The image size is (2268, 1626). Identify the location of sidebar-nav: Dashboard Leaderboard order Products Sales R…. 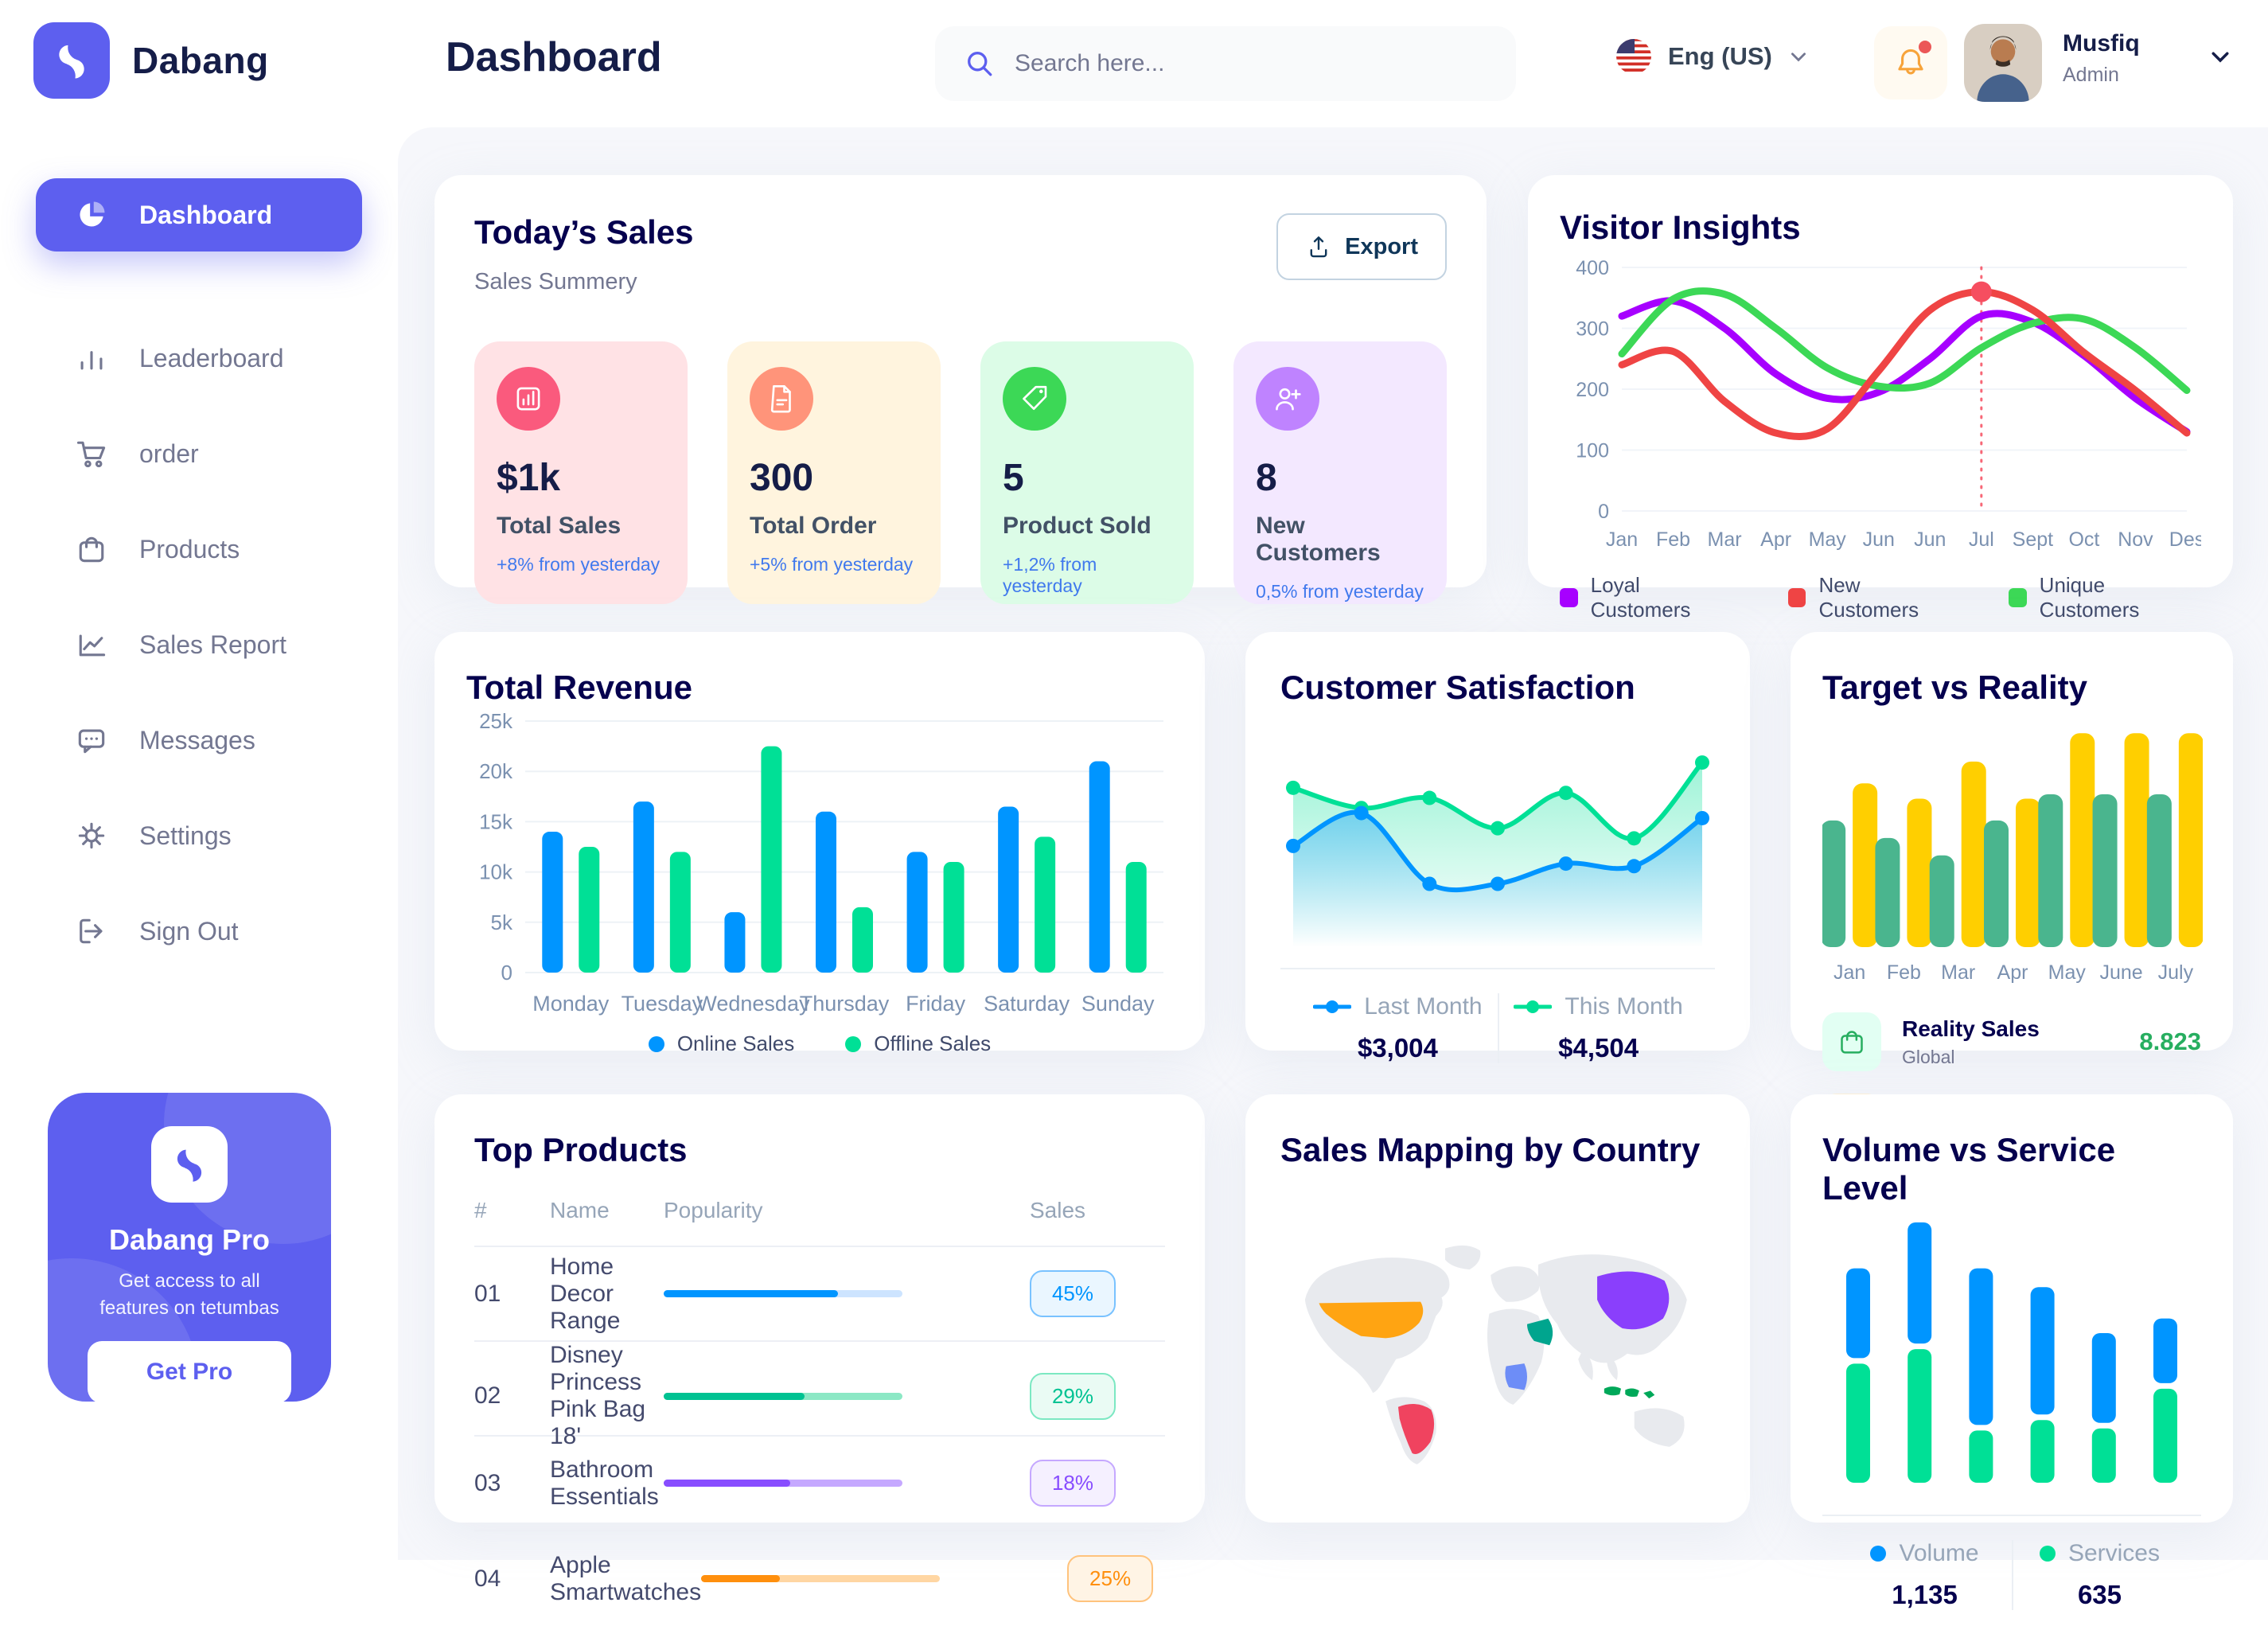
(199, 573).